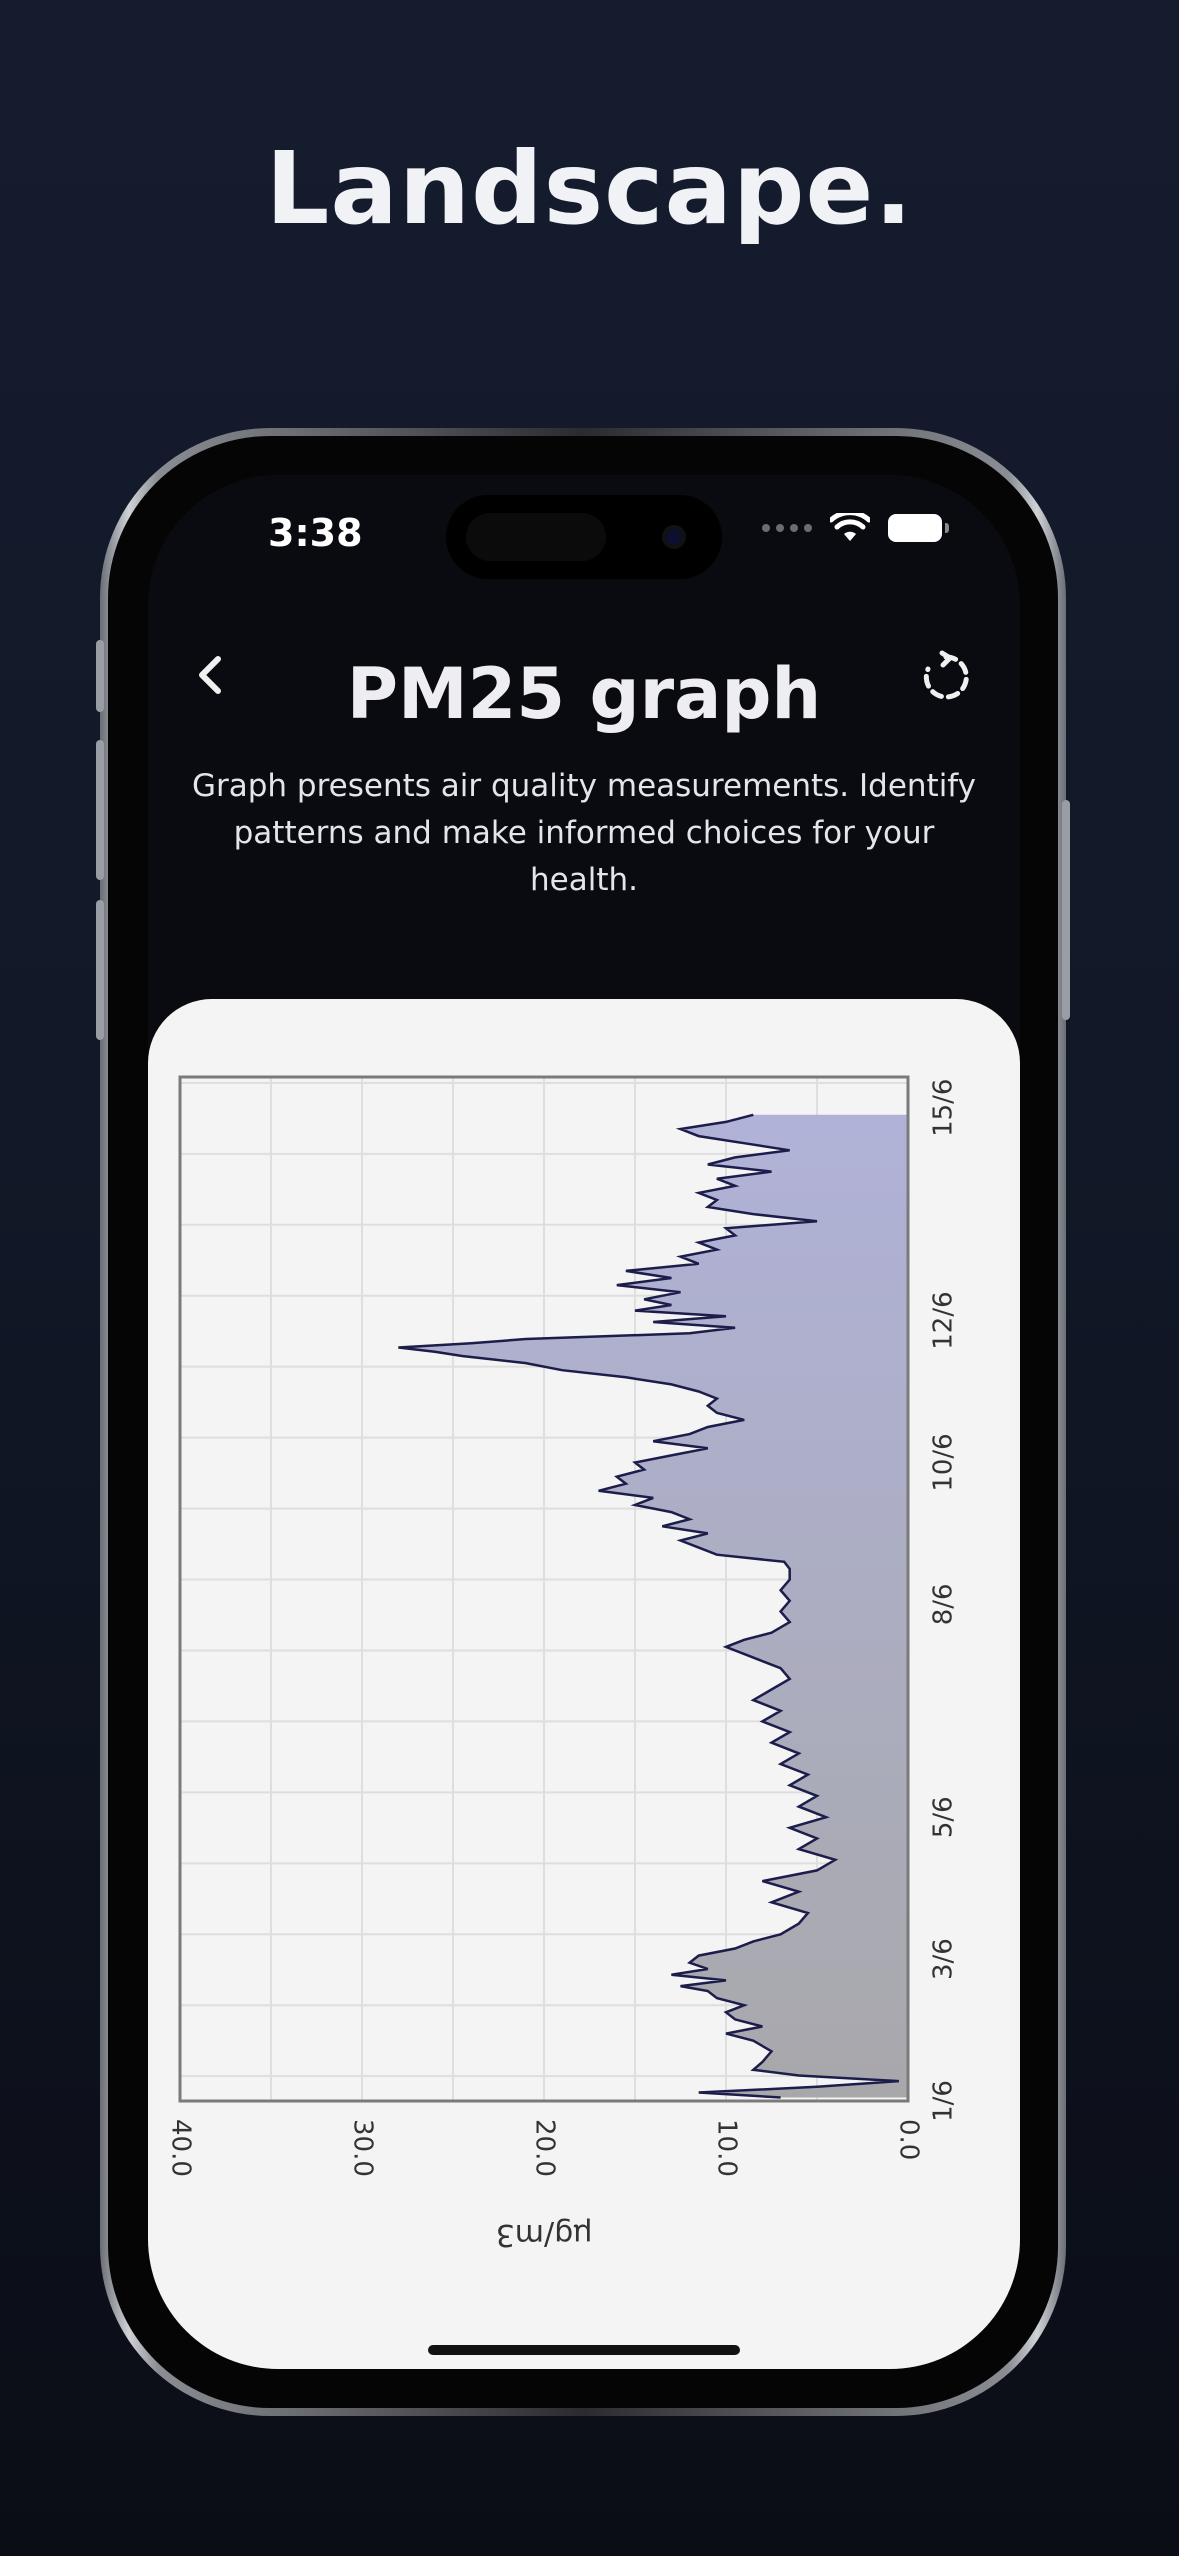 Image resolution: width=1179 pixels, height=2556 pixels. Describe the element at coordinates (544, 2234) in the screenshot. I see `value-axis-label: µg/m3` at that location.